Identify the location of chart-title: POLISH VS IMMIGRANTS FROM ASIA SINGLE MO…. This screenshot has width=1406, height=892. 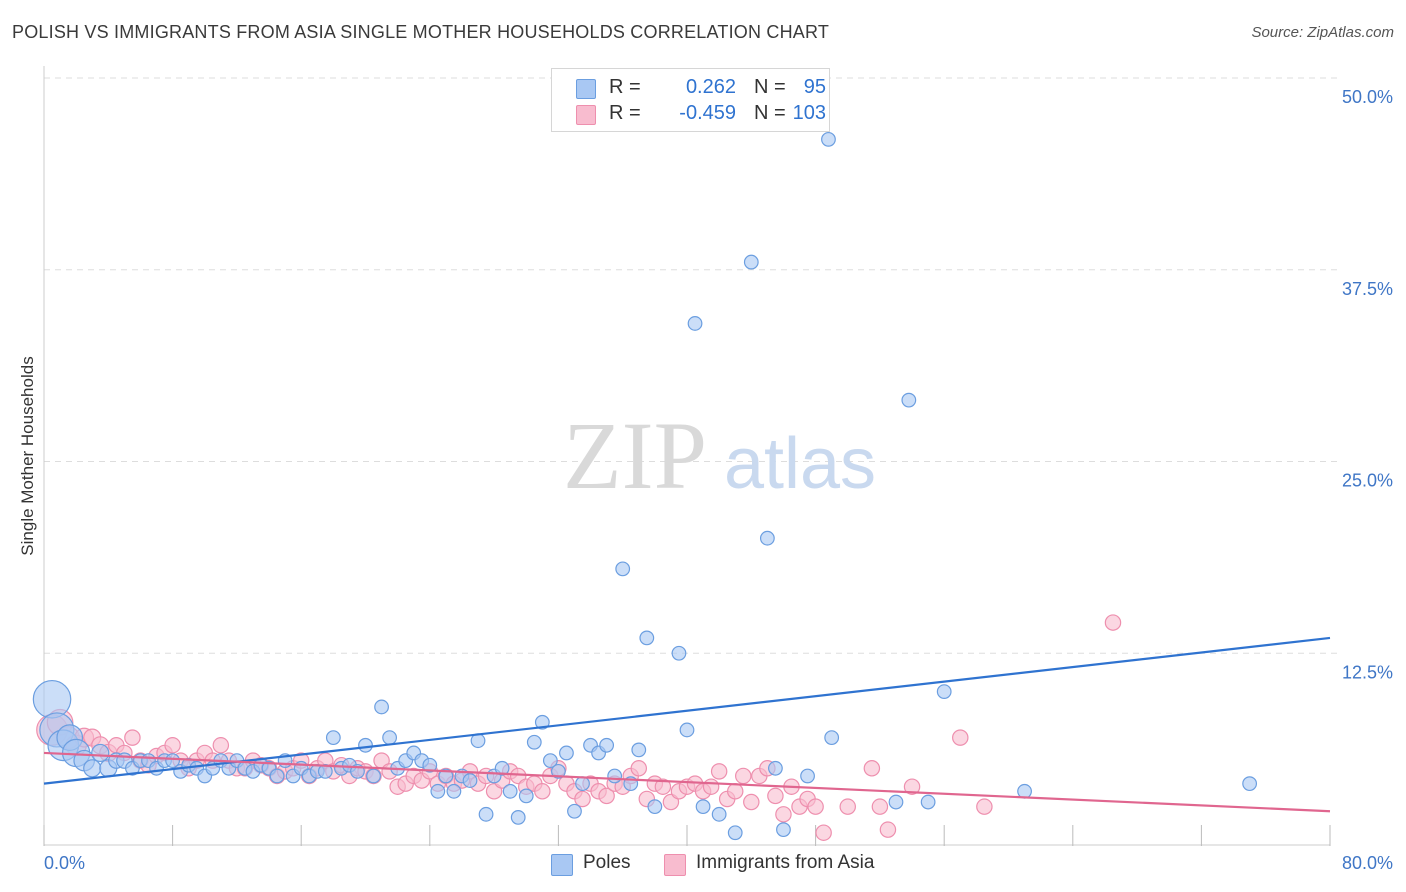
(421, 32).